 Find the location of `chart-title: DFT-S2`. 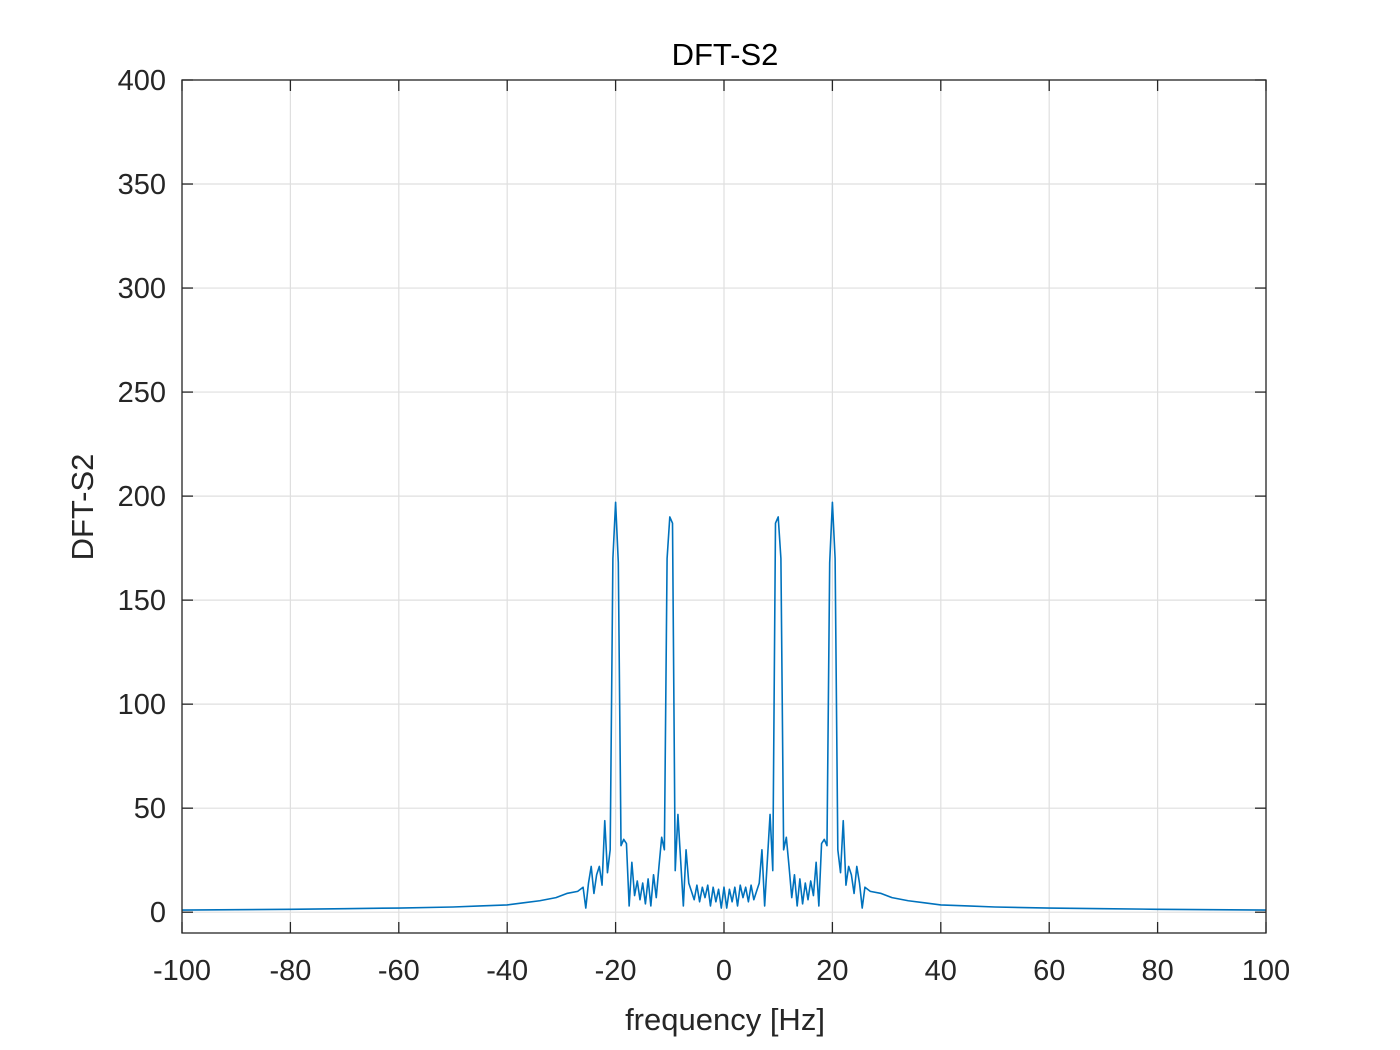

chart-title: DFT-S2 is located at coordinates (725, 54).